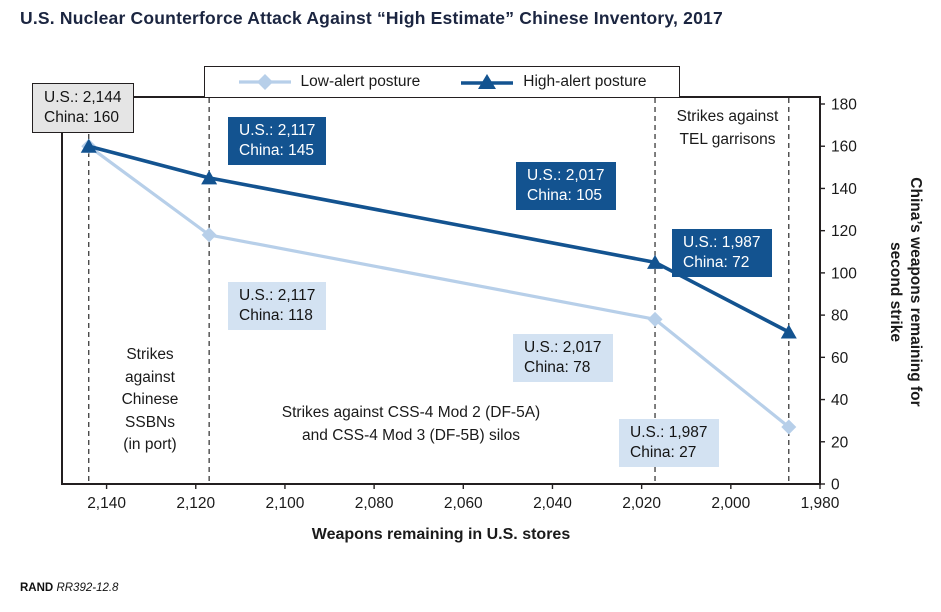 The image size is (941, 612). What do you see at coordinates (835, 485) in the screenshot?
I see `y-tick-label: 0` at bounding box center [835, 485].